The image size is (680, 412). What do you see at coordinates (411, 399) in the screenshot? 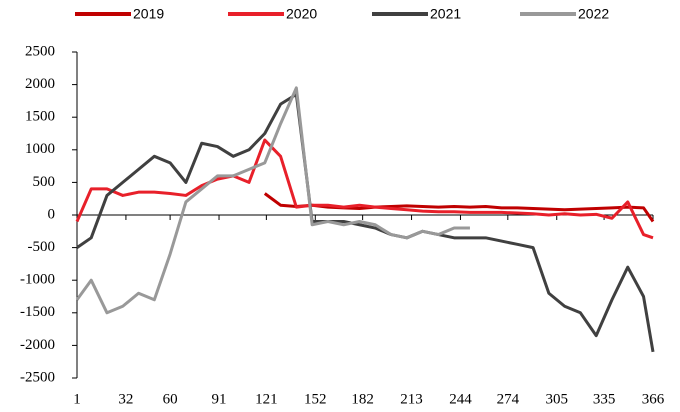
I see `x-tick-label: 213` at bounding box center [411, 399].